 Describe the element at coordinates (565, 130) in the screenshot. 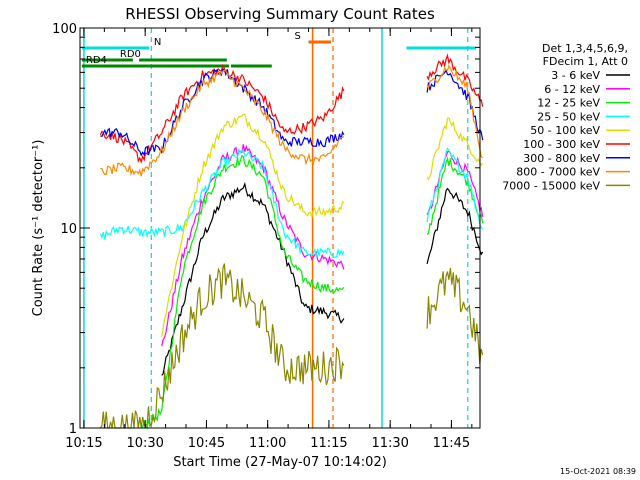

I see `legend-label: 50 - 100 keV` at that location.